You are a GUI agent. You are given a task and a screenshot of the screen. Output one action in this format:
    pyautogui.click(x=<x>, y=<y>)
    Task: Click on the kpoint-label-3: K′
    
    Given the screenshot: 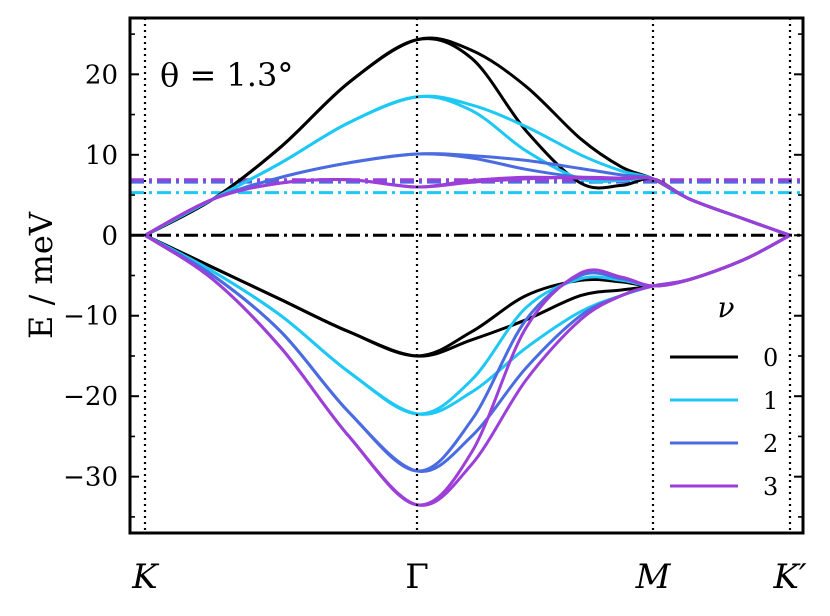 What is the action you would take?
    pyautogui.click(x=789, y=577)
    